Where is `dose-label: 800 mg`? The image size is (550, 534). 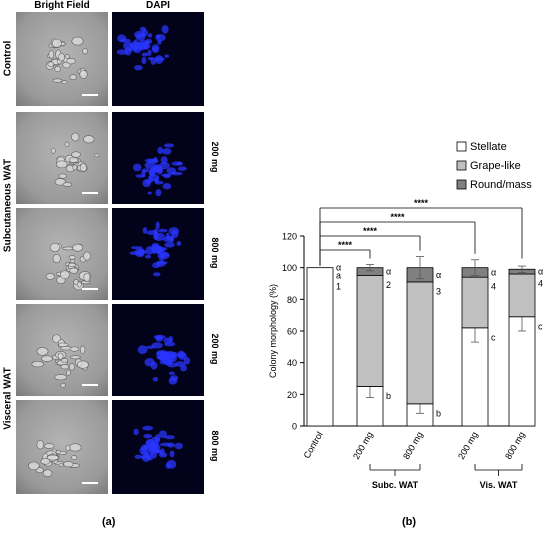 dose-label: 800 mg is located at coordinates (215, 446).